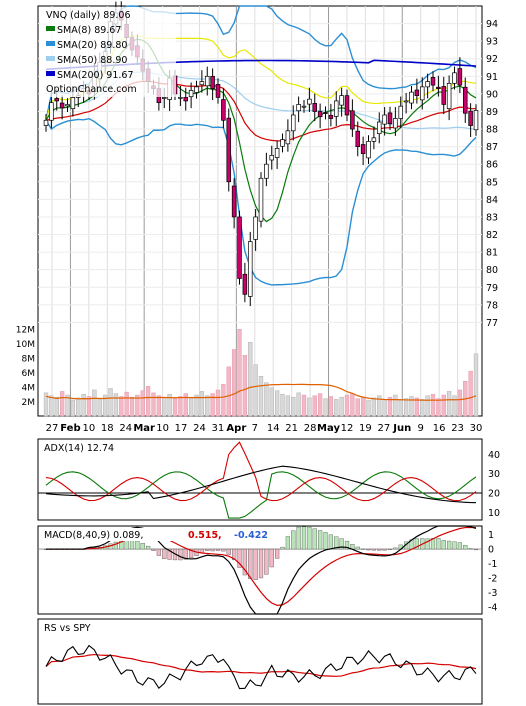  Describe the element at coordinates (492, 253) in the screenshot. I see `price-tick-label: 81` at that location.